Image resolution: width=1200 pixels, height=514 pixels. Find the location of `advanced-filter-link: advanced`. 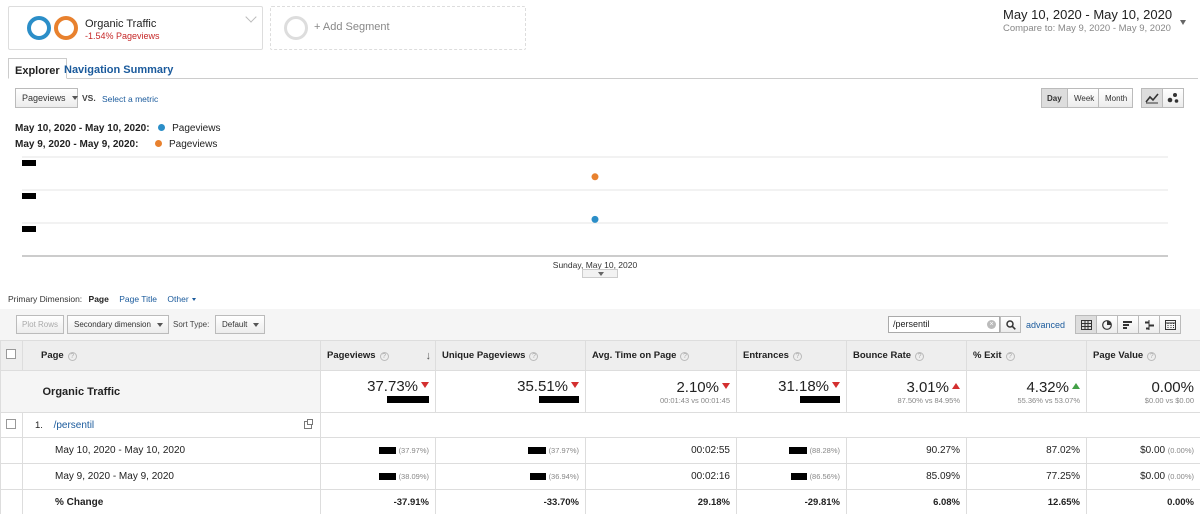

advanced-filter-link: advanced is located at coordinates (1046, 325).